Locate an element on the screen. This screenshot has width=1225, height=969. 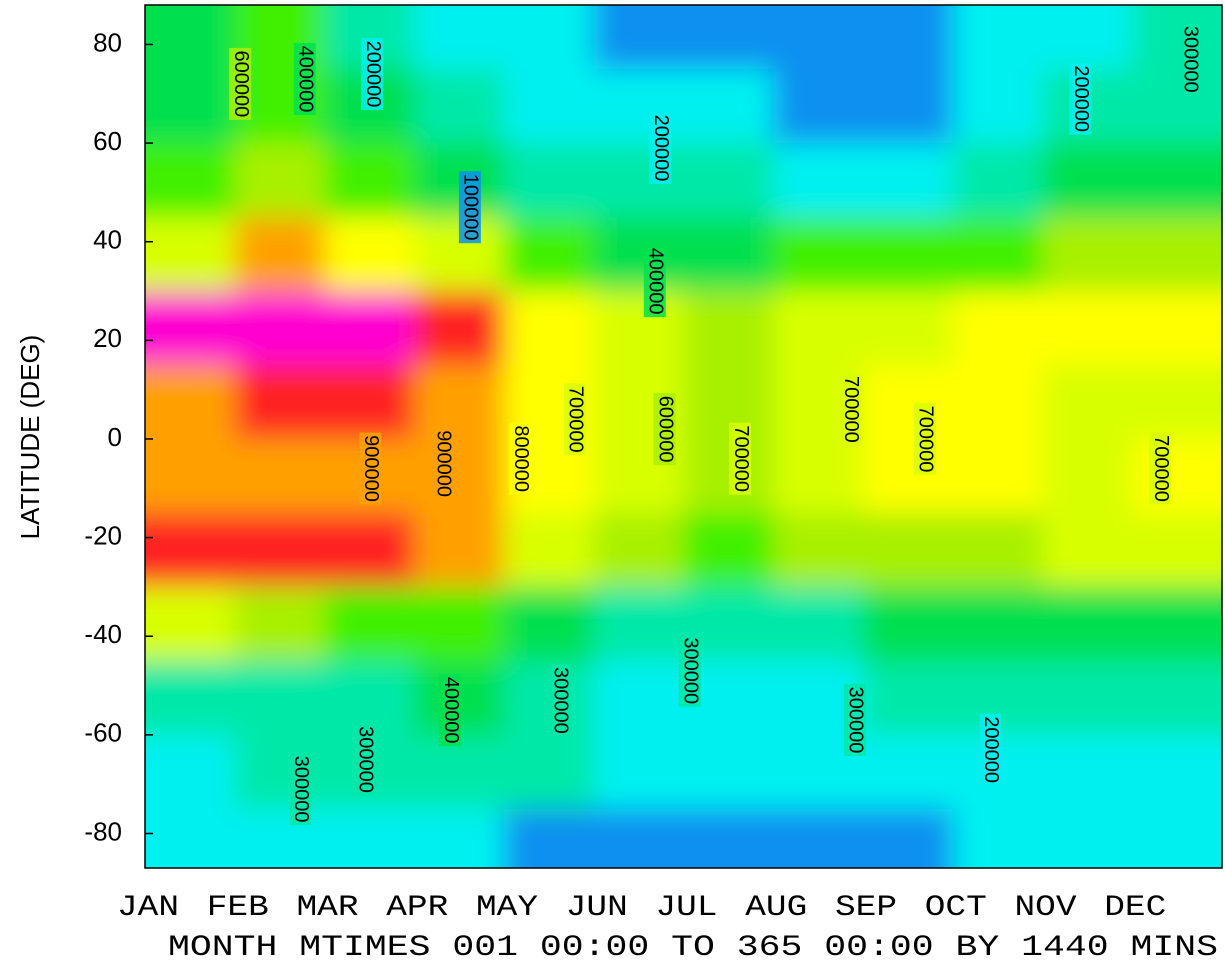
contour-label: 100000 is located at coordinates (470, 207).